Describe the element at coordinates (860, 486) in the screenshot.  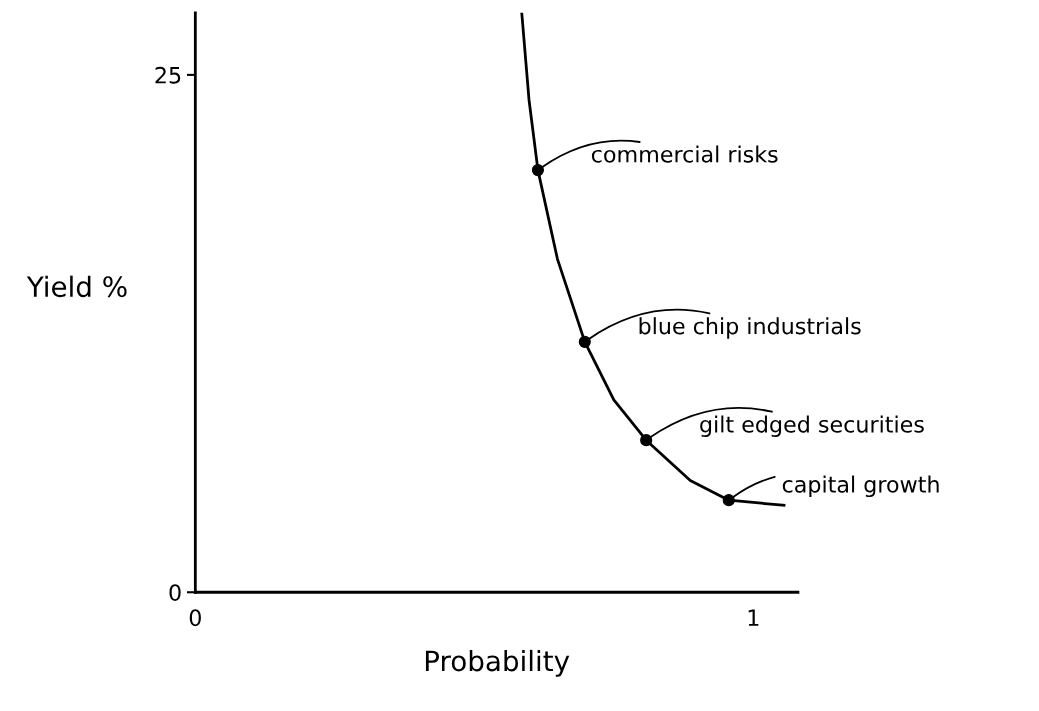
I see `annotation: capital growth` at that location.